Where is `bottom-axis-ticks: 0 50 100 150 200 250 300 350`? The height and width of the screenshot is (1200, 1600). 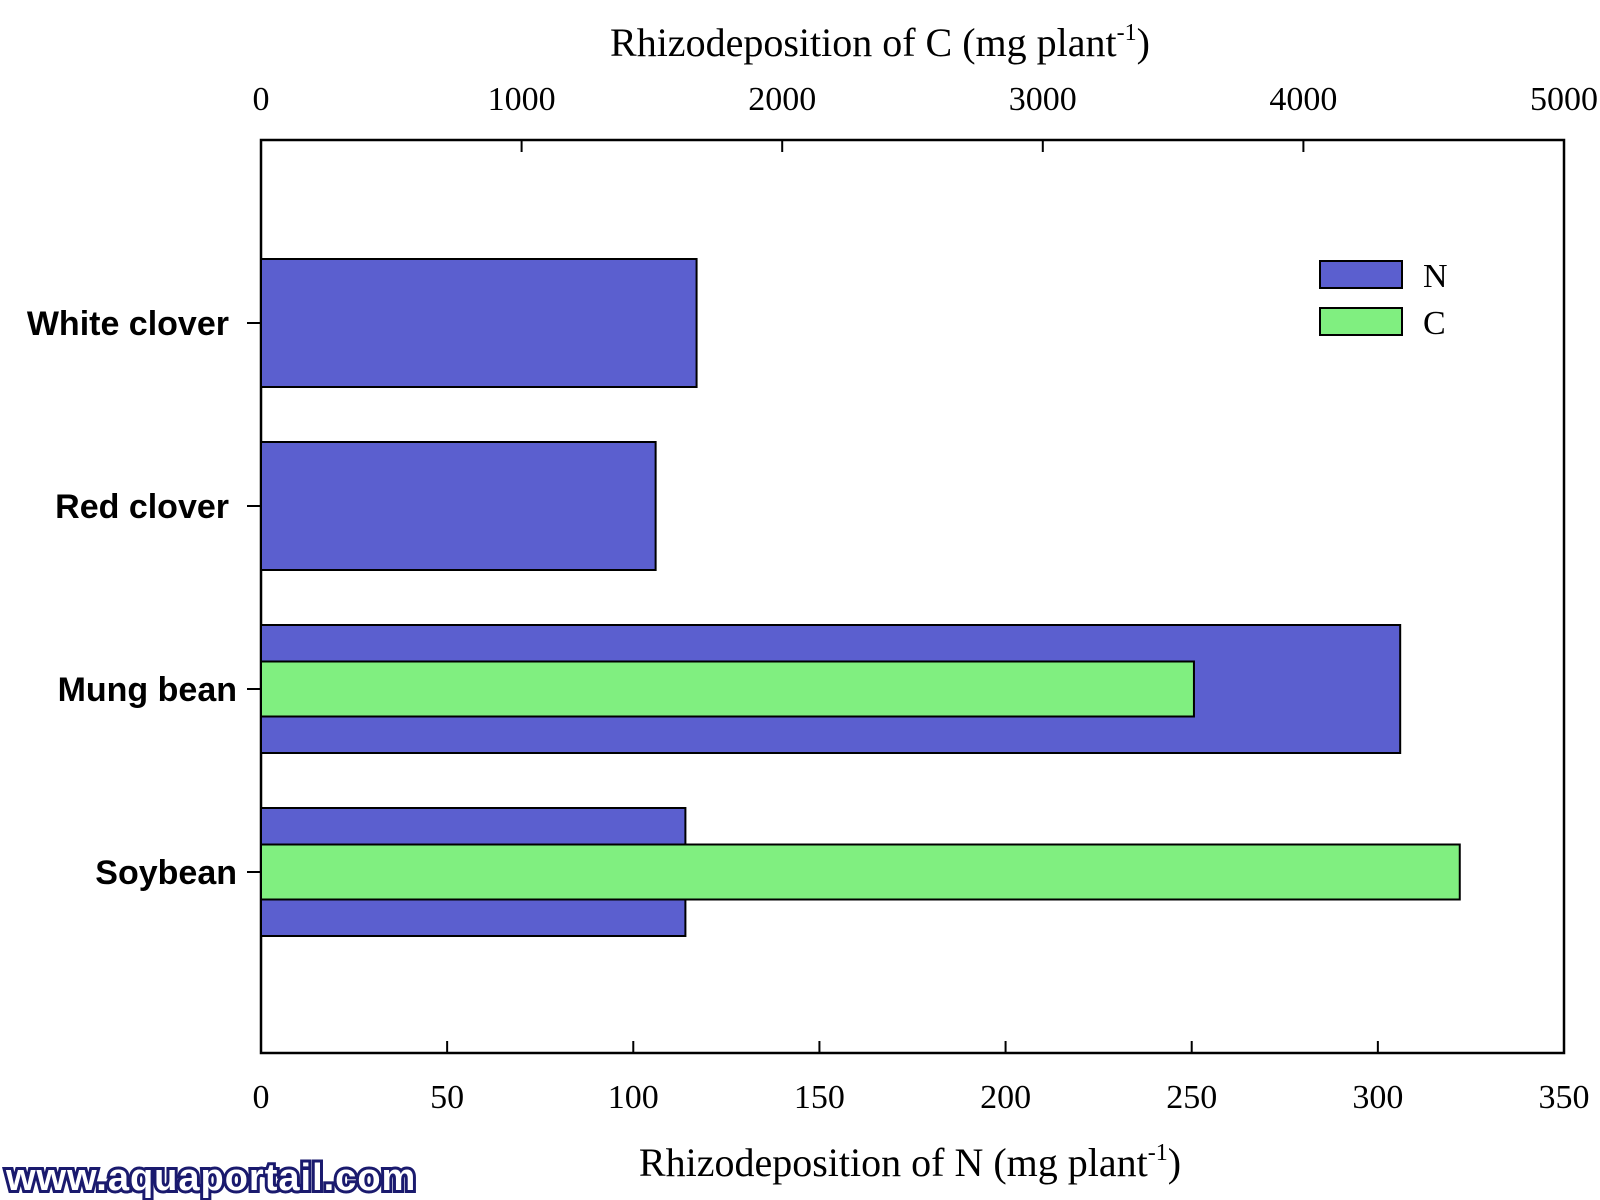
bottom-axis-ticks: 0 50 100 150 200 250 300 350 is located at coordinates (921, 1078).